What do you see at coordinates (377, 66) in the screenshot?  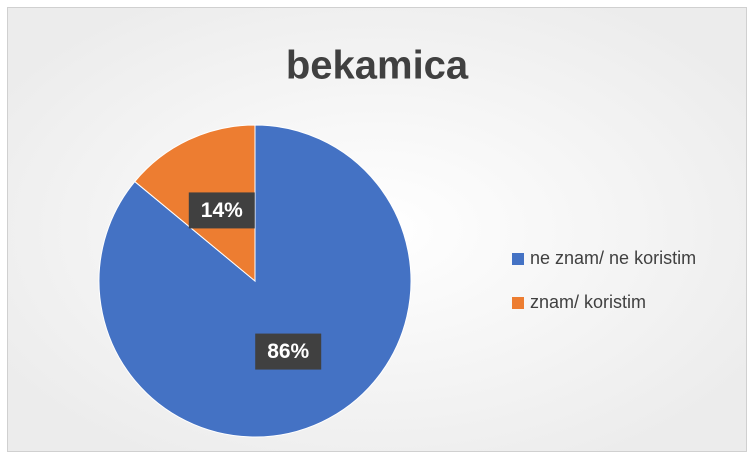 I see `chart-title: bekamica` at bounding box center [377, 66].